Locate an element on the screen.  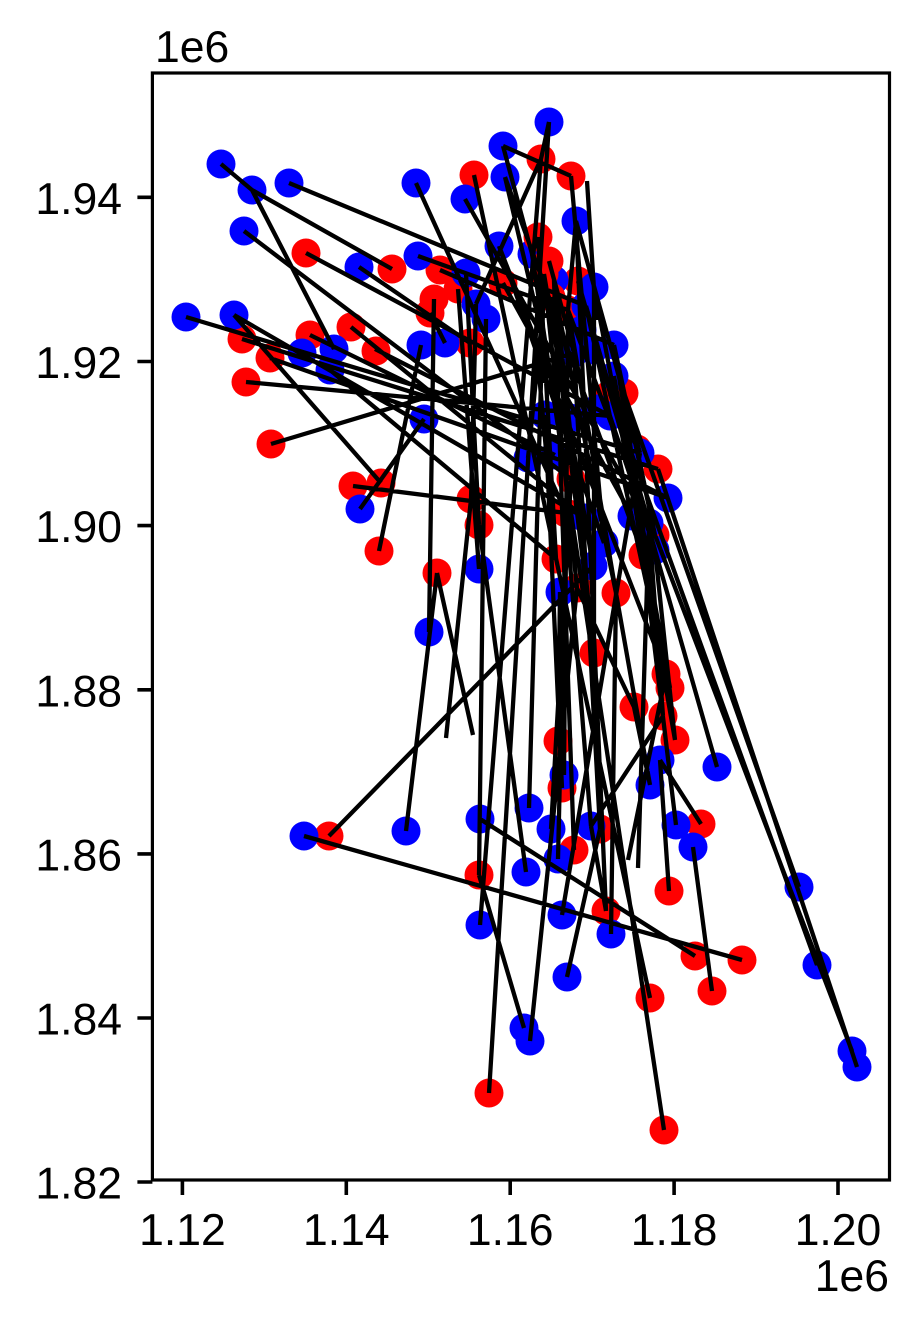
svg-text: 1.18 is located at coordinates (674, 1230).